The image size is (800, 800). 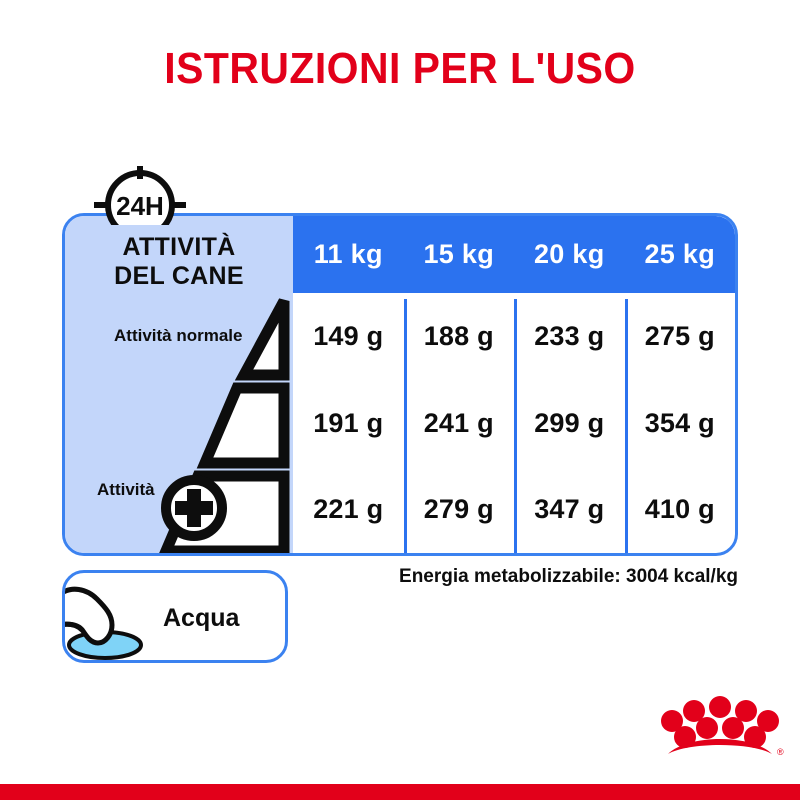 What do you see at coordinates (459, 254) in the screenshot?
I see `weight-header-cell-1: 15 kg` at bounding box center [459, 254].